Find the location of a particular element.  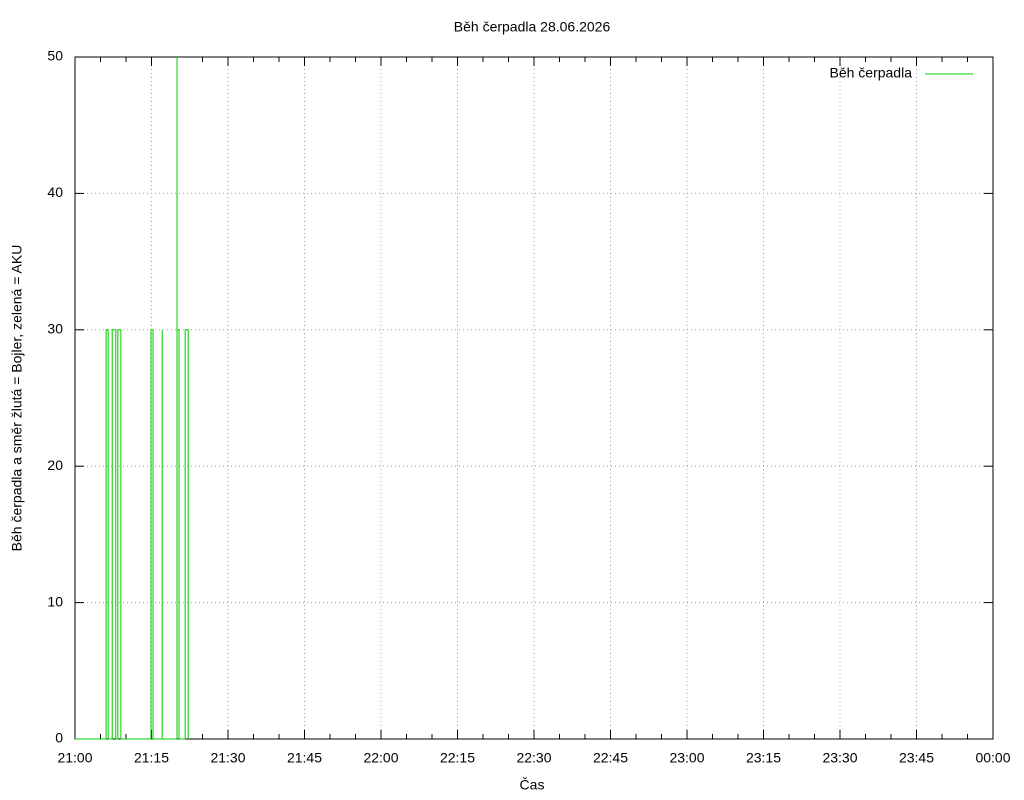

y-tick-label: 50 is located at coordinates (55, 56).